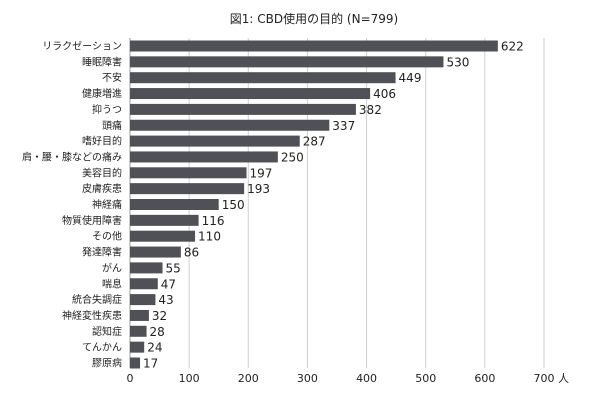  Describe the element at coordinates (107, 236) in the screenshot. I see `category-label: その他` at that location.